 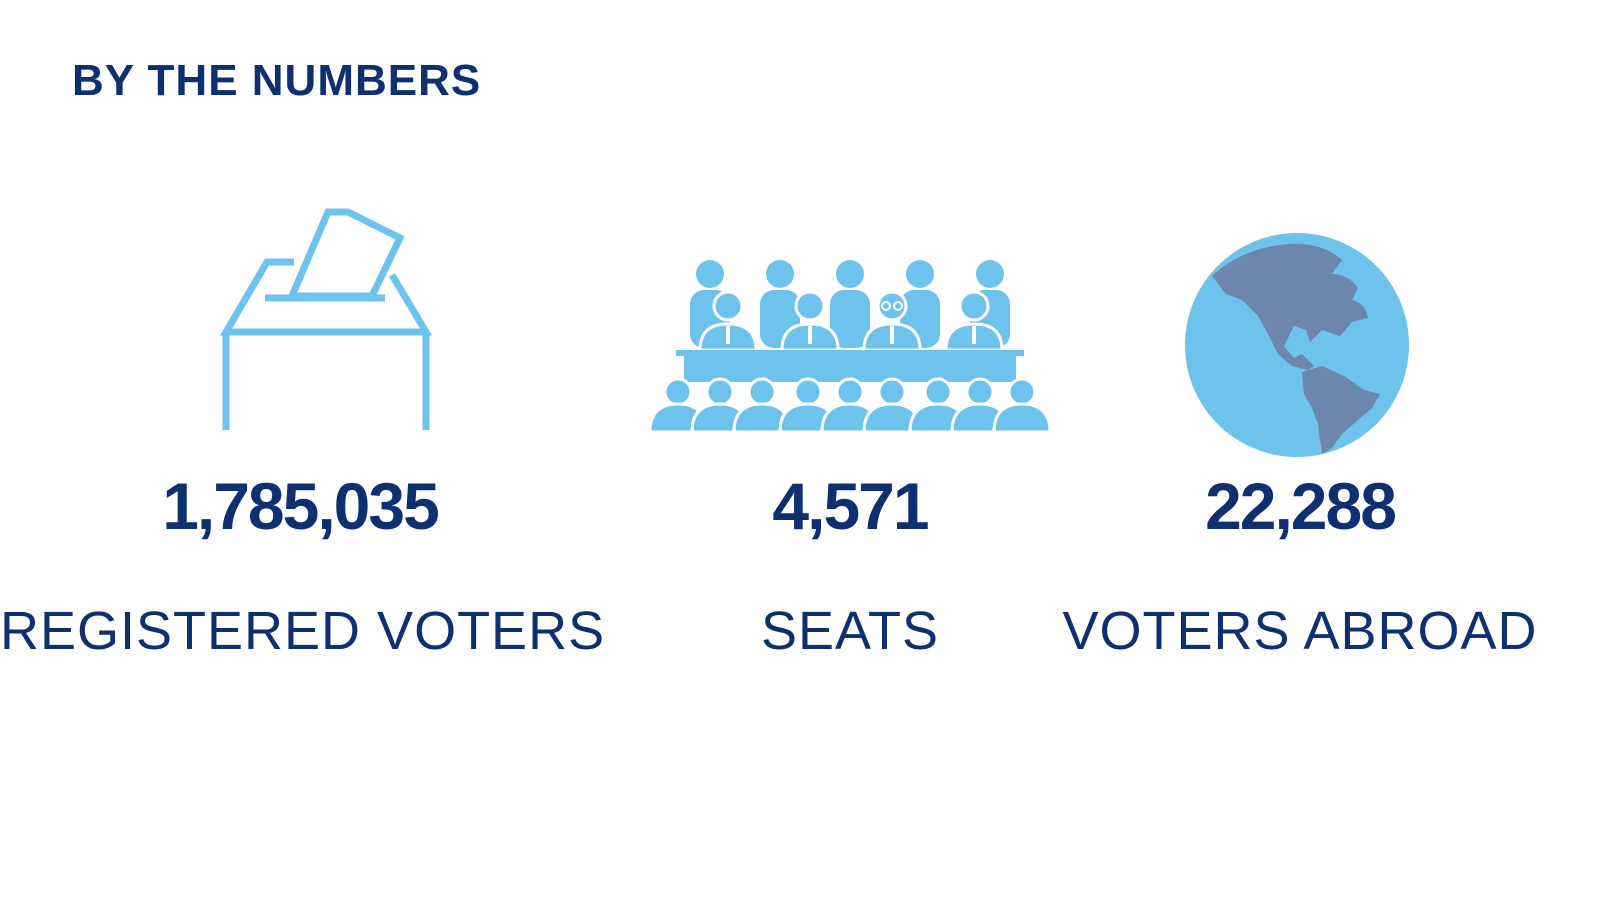 What do you see at coordinates (303, 631) in the screenshot?
I see `stat-label: REGISTERED VOTERS` at bounding box center [303, 631].